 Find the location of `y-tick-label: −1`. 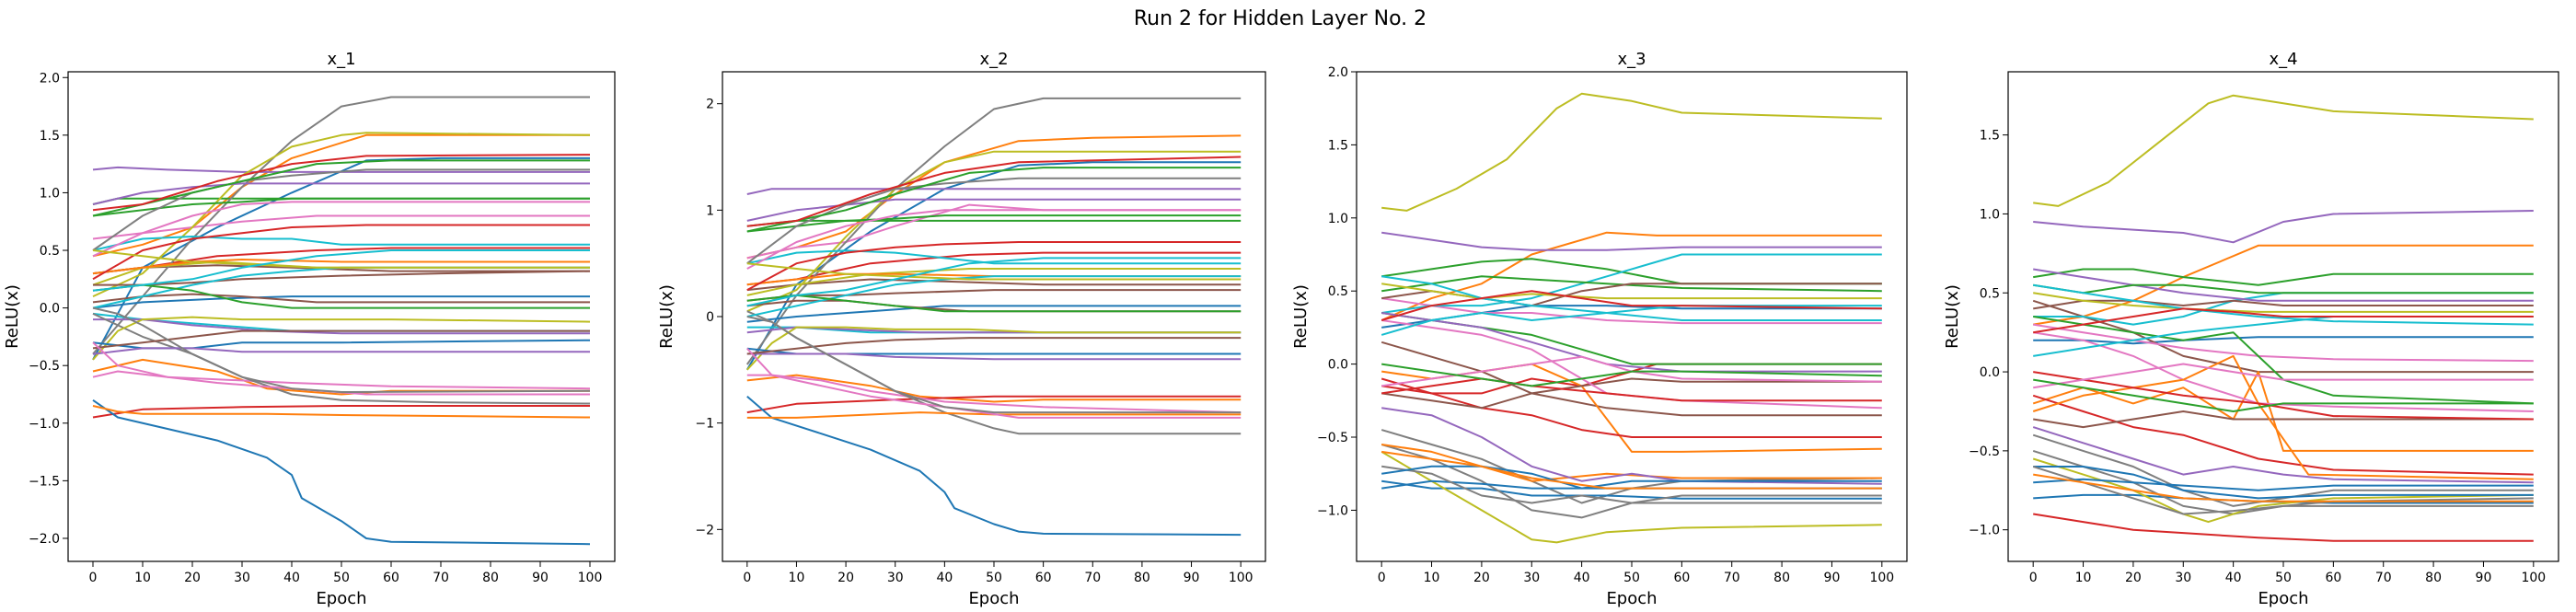

y-tick-label: −1 is located at coordinates (704, 424).